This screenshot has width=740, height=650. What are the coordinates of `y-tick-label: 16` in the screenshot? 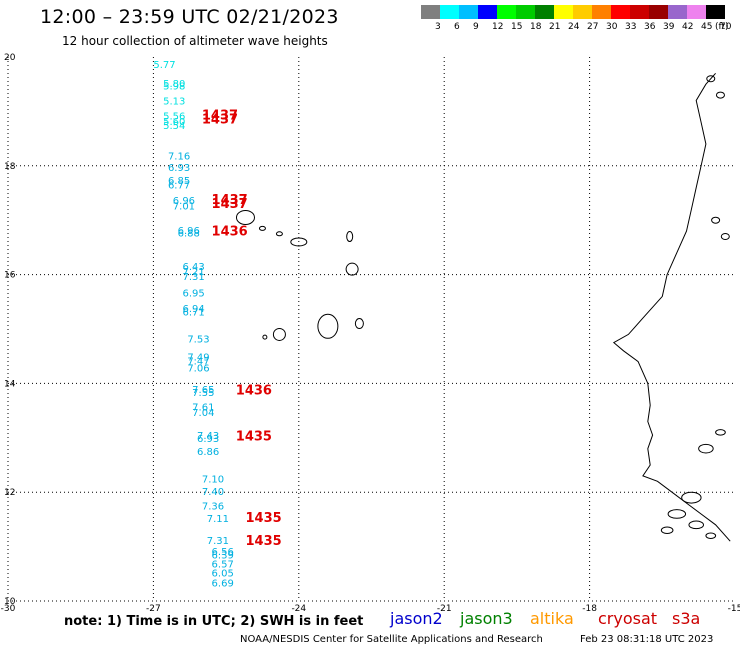 It's located at (10, 276).